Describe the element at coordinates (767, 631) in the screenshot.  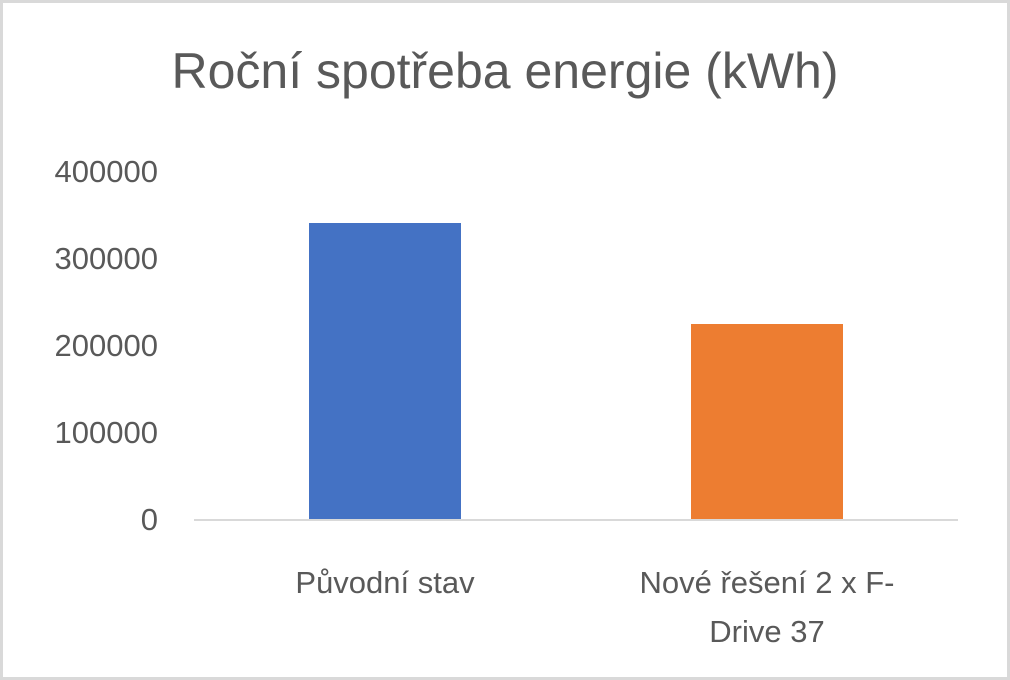
I see `x-label-line: Drive 37` at that location.